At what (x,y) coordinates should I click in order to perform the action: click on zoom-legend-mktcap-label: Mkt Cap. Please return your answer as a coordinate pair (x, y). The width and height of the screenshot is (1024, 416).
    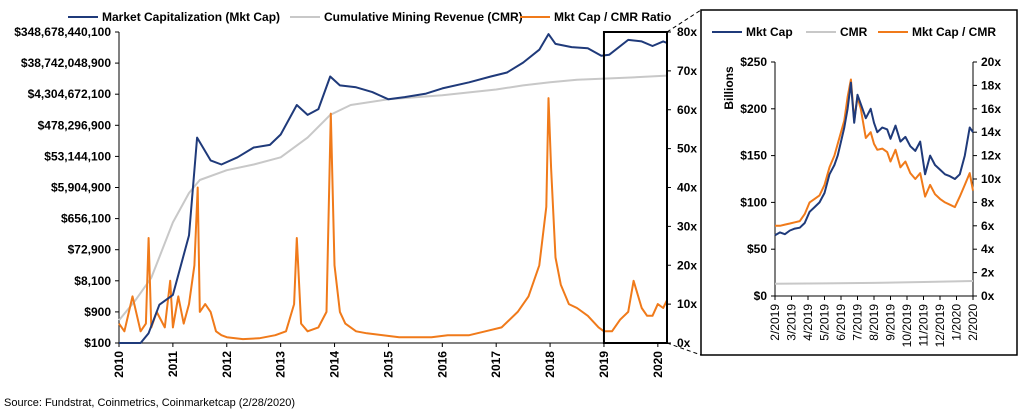
    Looking at the image, I should click on (769, 32).